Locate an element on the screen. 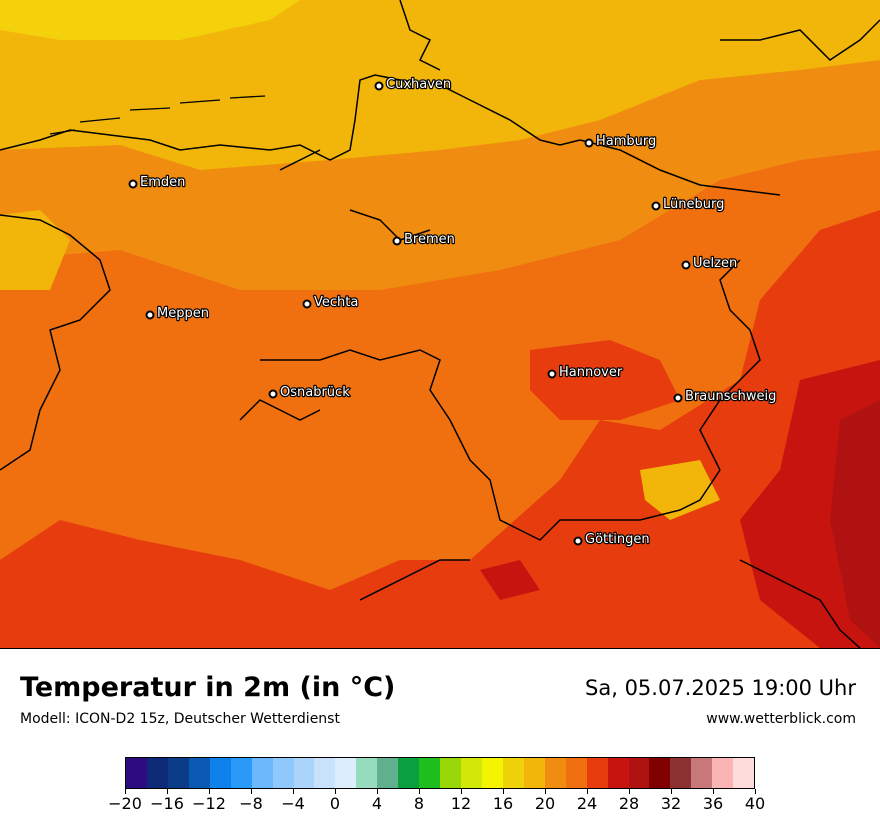 The width and height of the screenshot is (880, 830). temperature-colorbar is located at coordinates (440, 773).